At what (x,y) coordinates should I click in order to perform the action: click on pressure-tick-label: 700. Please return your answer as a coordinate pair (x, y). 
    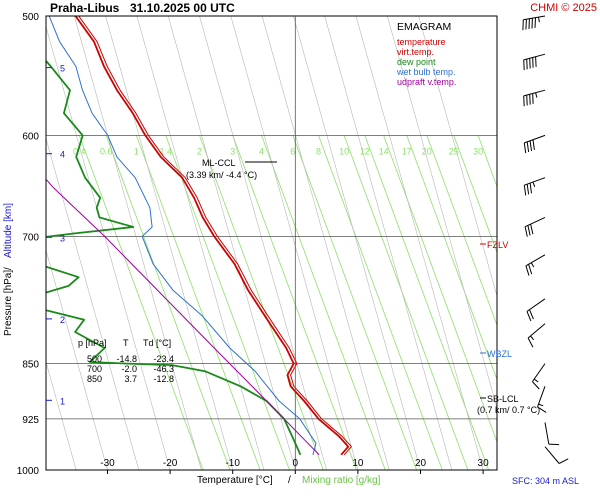
    Looking at the image, I should click on (30, 237).